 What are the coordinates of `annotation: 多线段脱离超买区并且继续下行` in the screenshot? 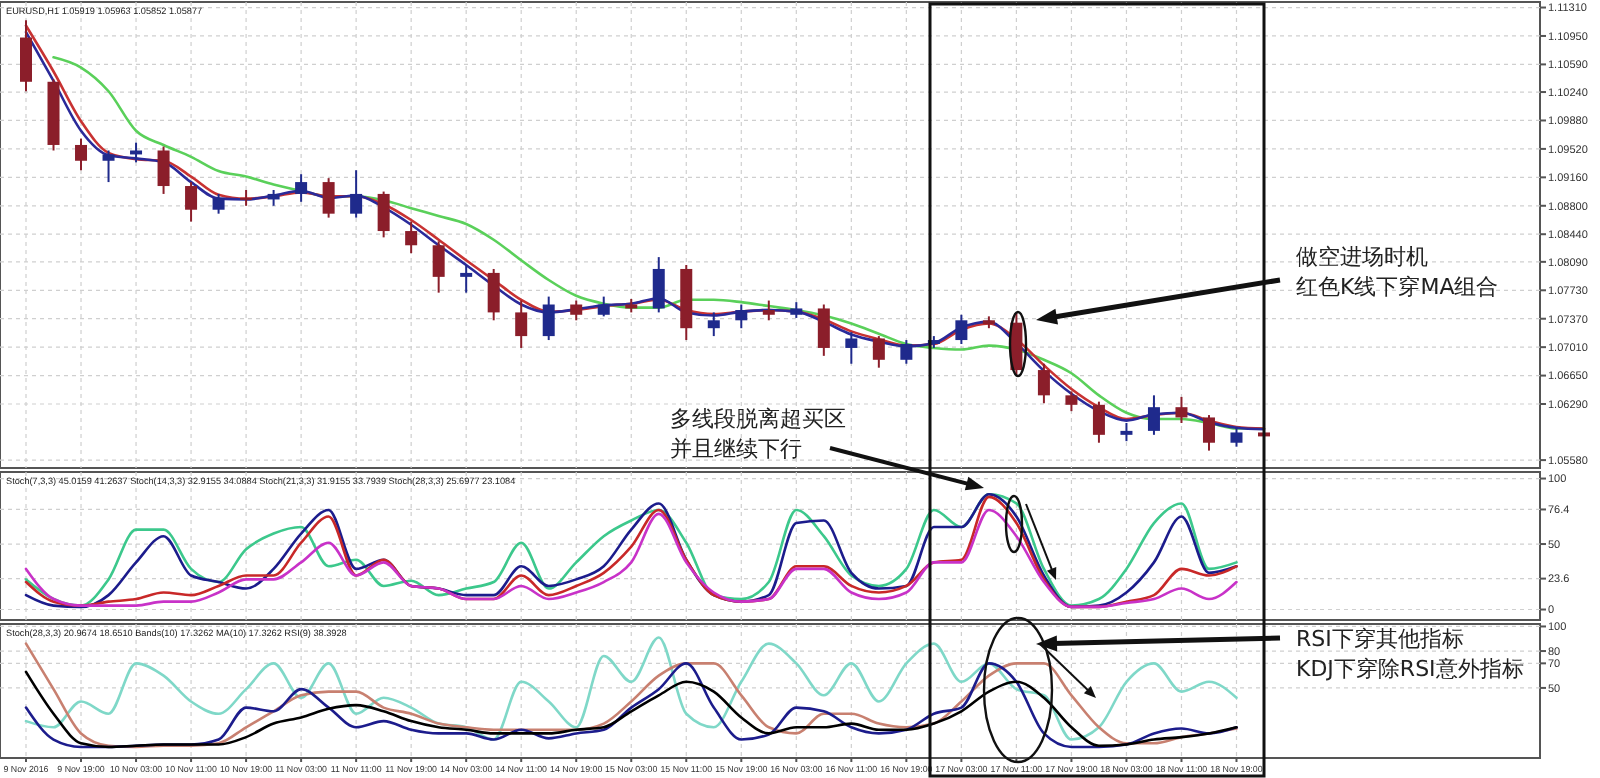 It's located at (758, 434).